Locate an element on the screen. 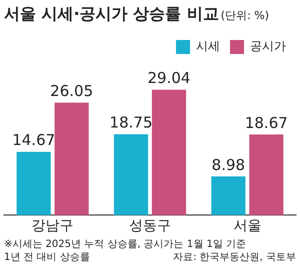 This screenshot has height=273, width=300. legend-label: 시세 is located at coordinates (208, 46).